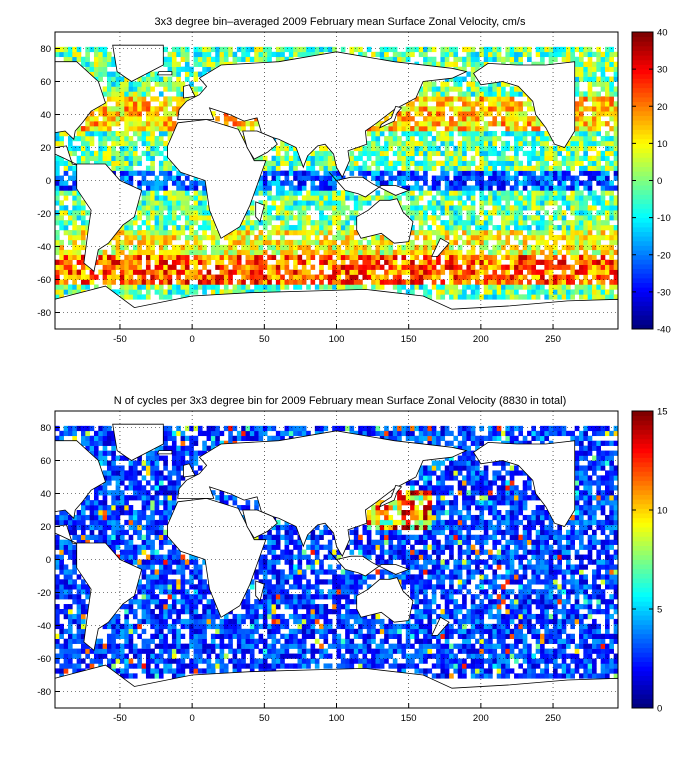  What do you see at coordinates (642, 257) in the screenshot?
I see `colorbar-swatch` at bounding box center [642, 257].